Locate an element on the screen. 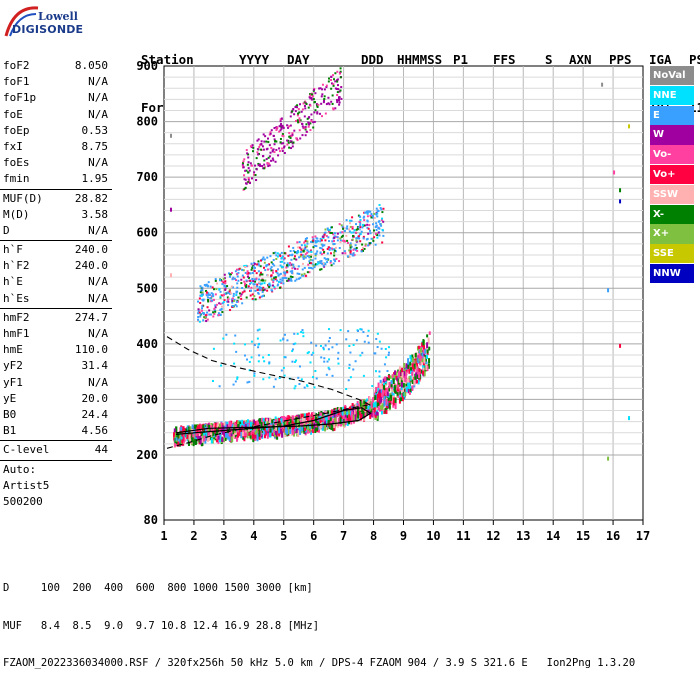  param-value: 28.82 is located at coordinates (91, 198).